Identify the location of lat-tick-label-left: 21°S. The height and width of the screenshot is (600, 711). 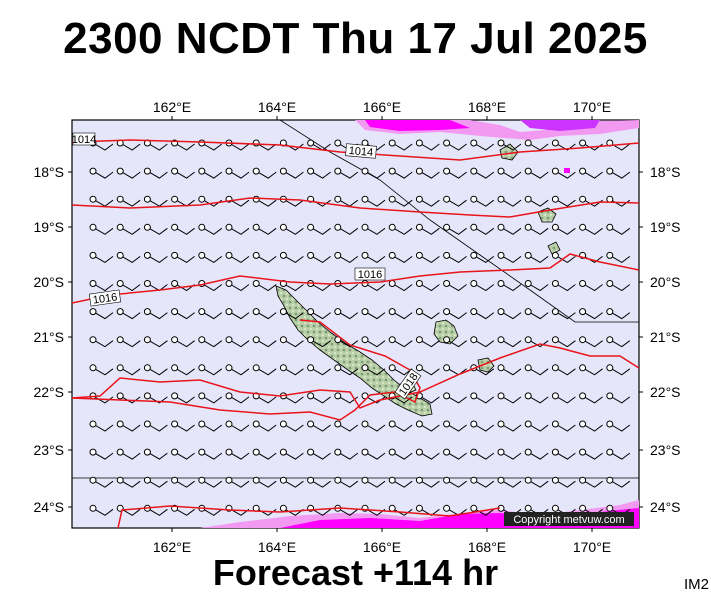
(48, 337).